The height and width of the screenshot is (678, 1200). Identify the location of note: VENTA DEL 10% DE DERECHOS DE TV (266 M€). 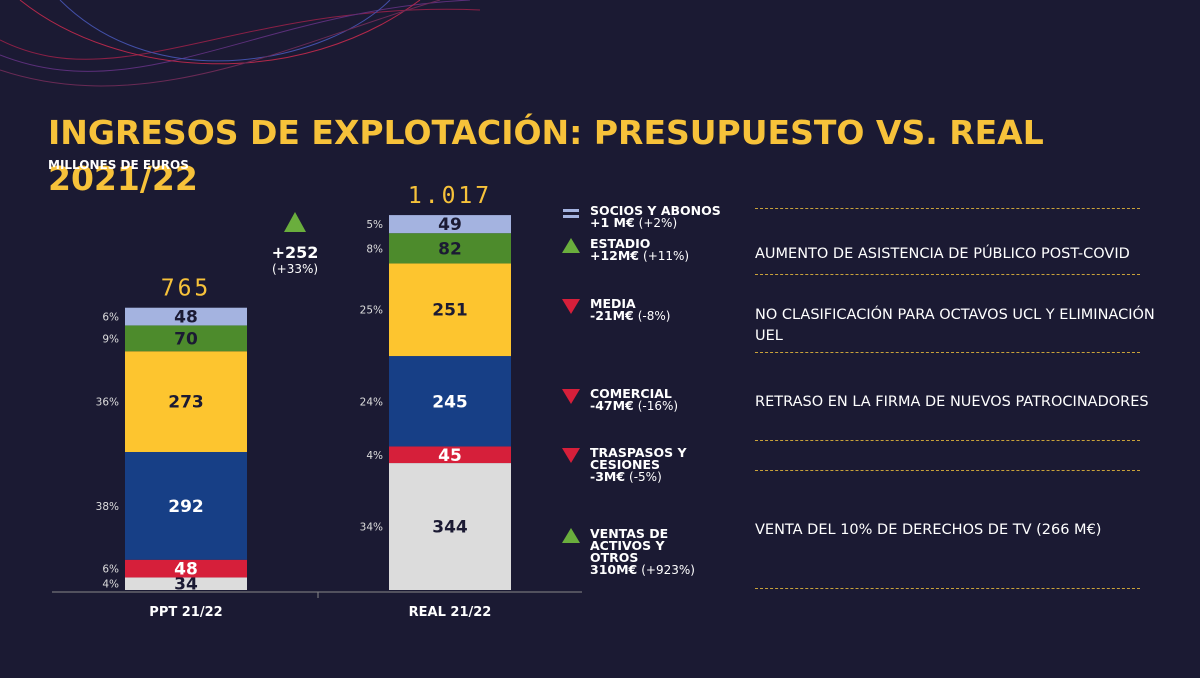
(928, 530).